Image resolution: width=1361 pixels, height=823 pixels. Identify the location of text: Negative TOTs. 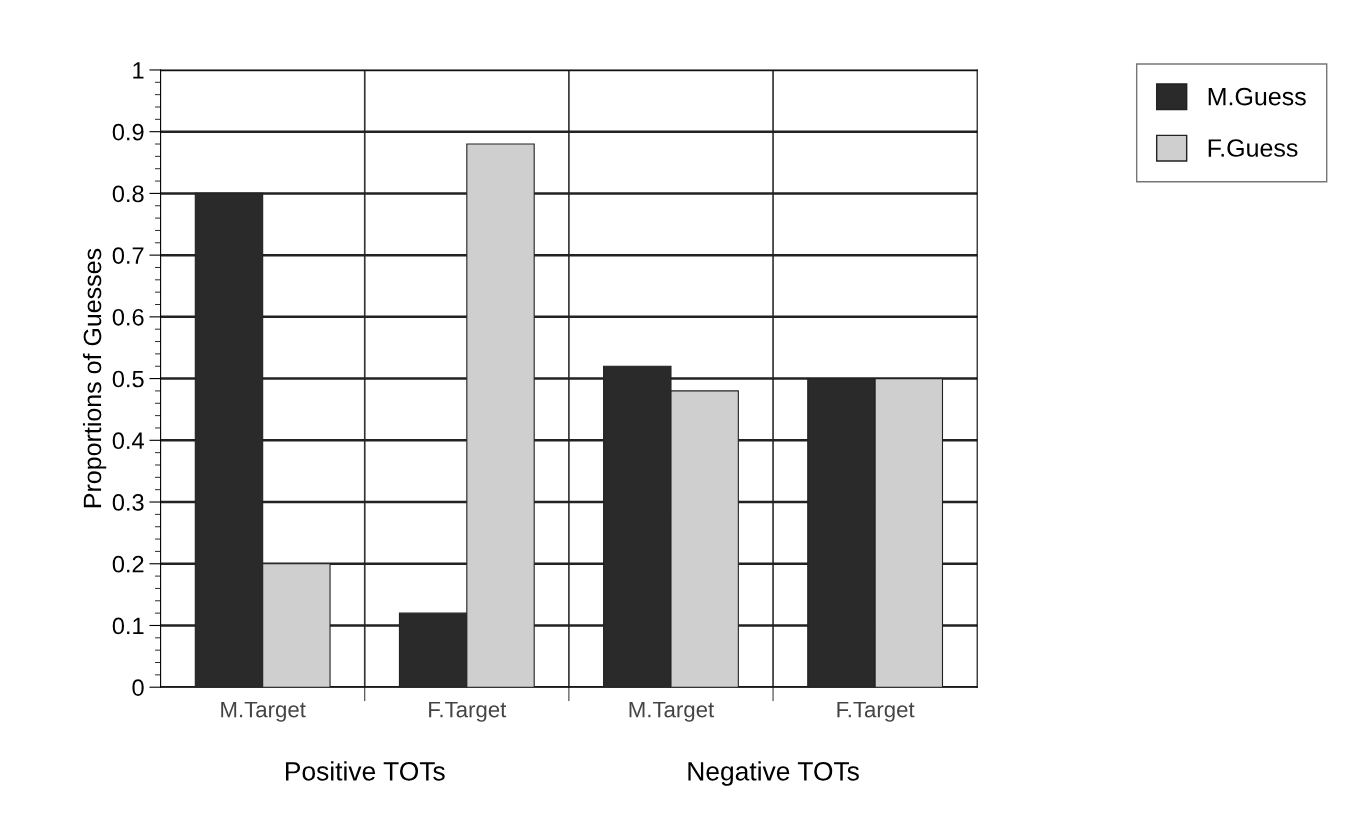
(773, 773).